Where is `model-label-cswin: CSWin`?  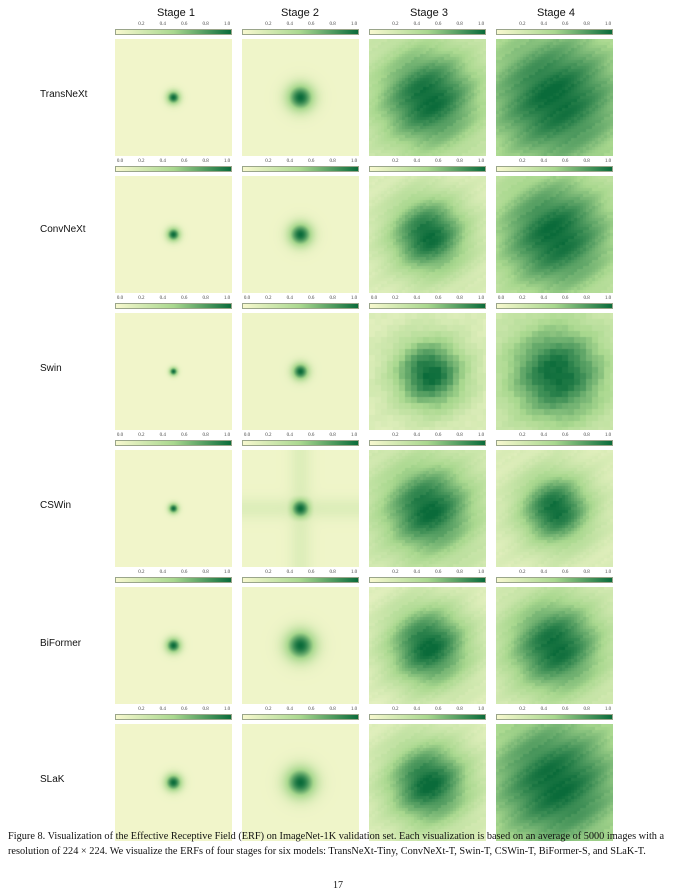 model-label-cswin: CSWin is located at coordinates (56, 505).